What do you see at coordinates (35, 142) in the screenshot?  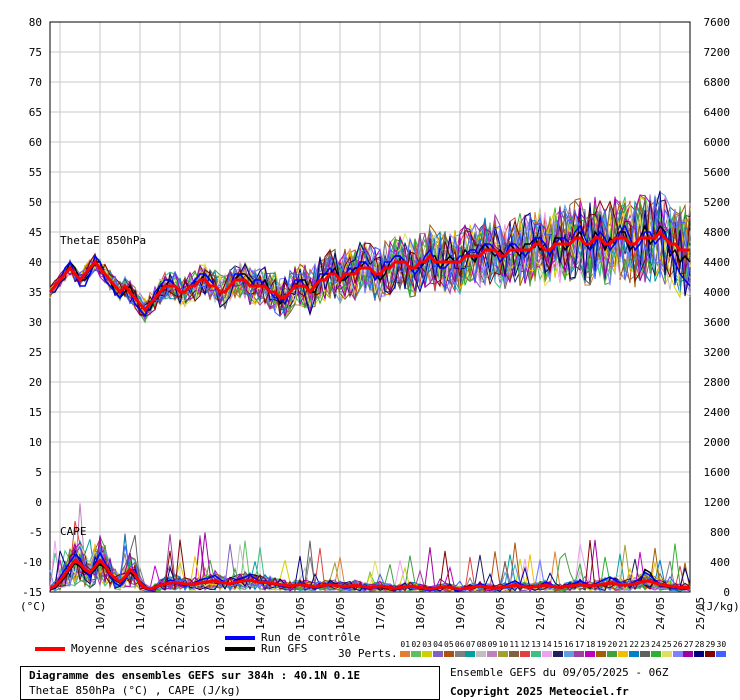 I see `left-tick-label: 60` at bounding box center [35, 142].